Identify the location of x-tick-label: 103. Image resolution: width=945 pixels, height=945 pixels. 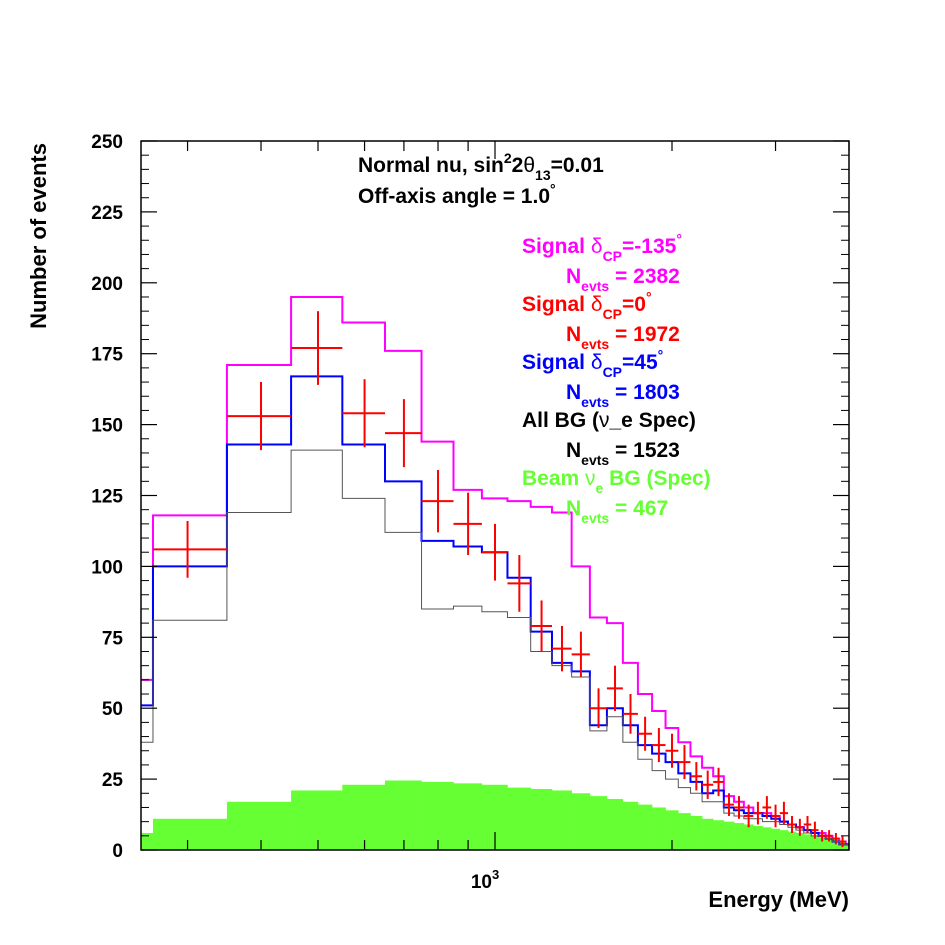
(485, 880).